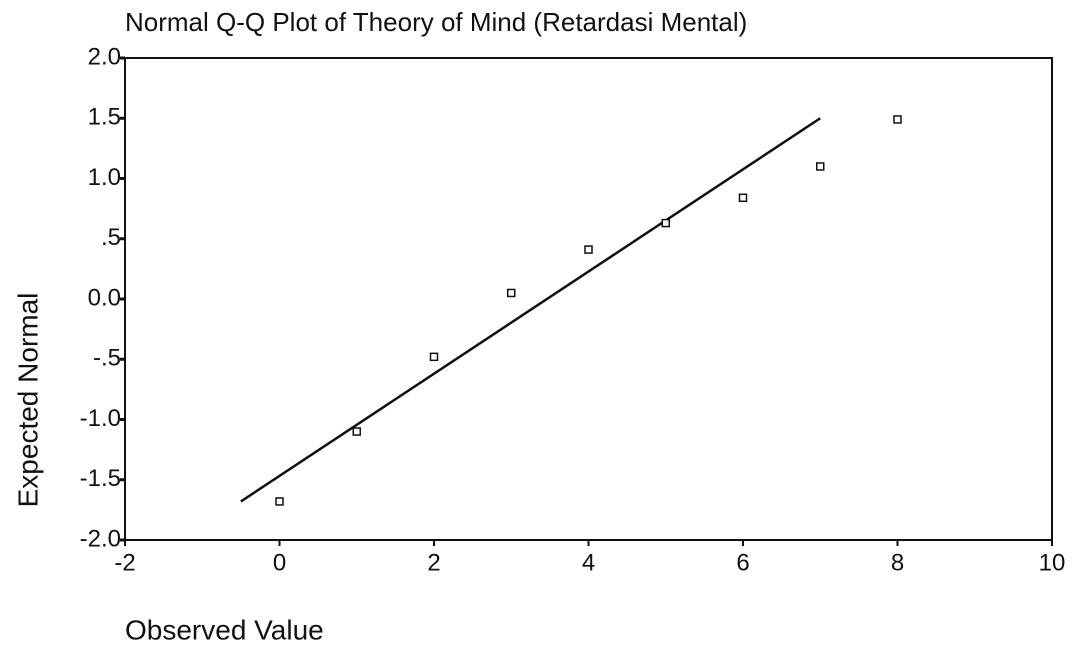 The image size is (1076, 648). I want to click on y-tick-label: 0.0, so click(104, 297).